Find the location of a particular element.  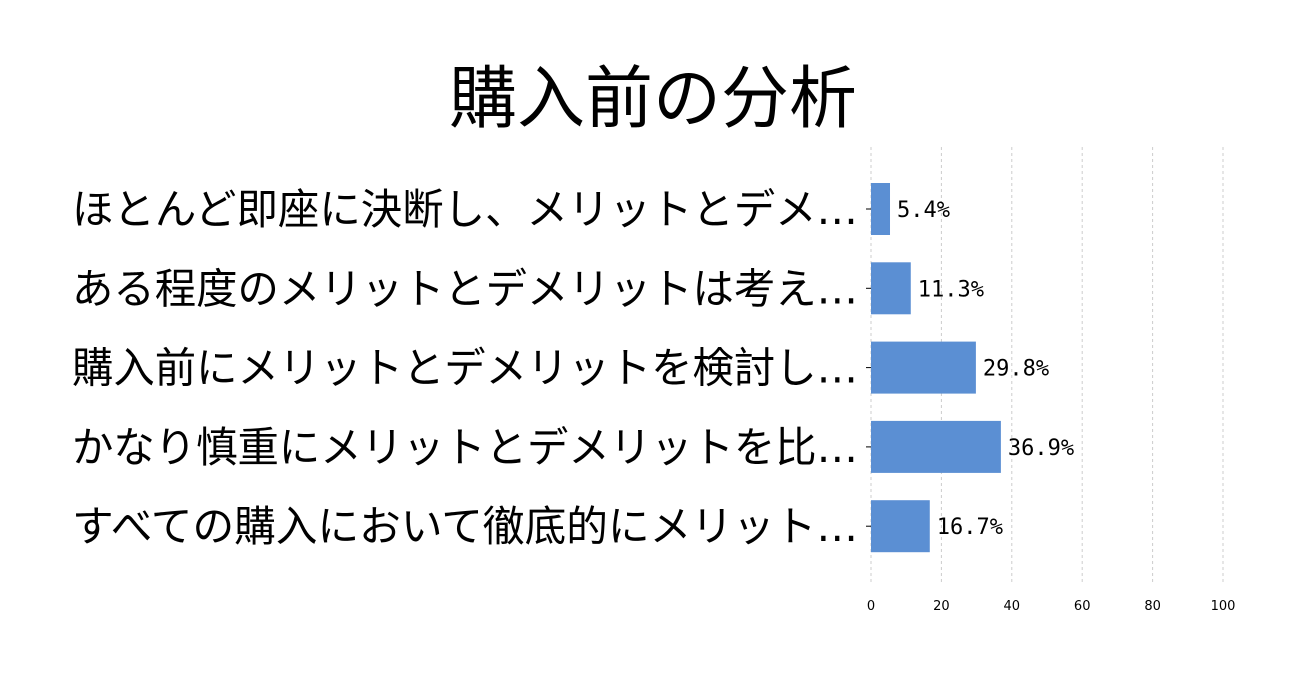

bars is located at coordinates (936, 368).